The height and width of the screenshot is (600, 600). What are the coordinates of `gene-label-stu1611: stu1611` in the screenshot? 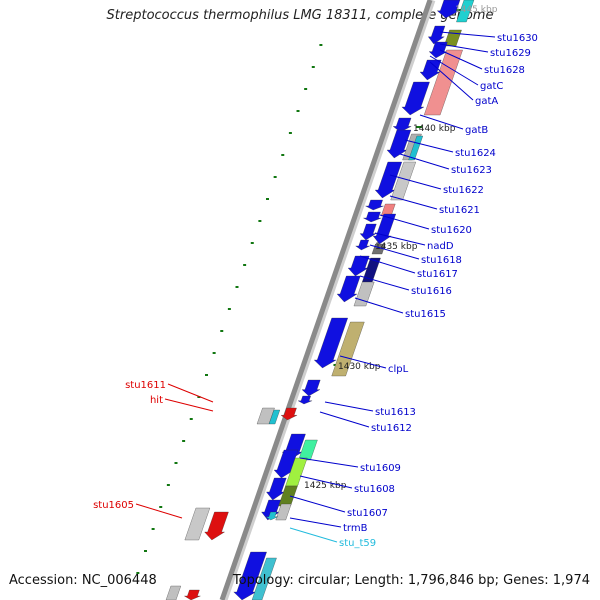 It's located at (145, 385).